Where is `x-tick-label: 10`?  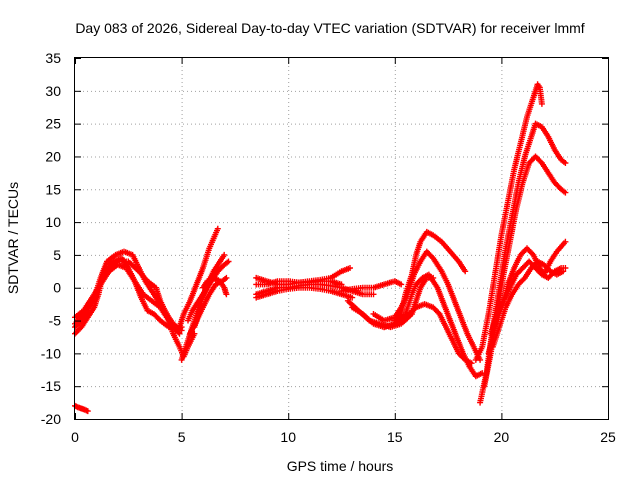
x-tick-label: 10 is located at coordinates (288, 437).